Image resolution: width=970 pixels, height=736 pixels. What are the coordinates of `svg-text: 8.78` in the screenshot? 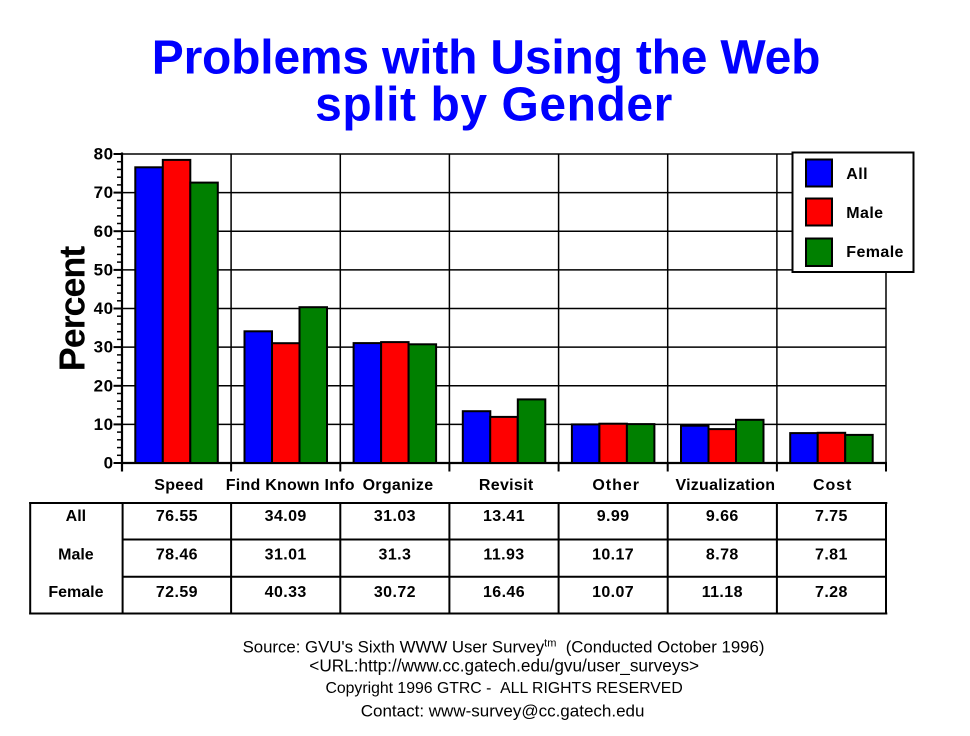 It's located at (722, 555).